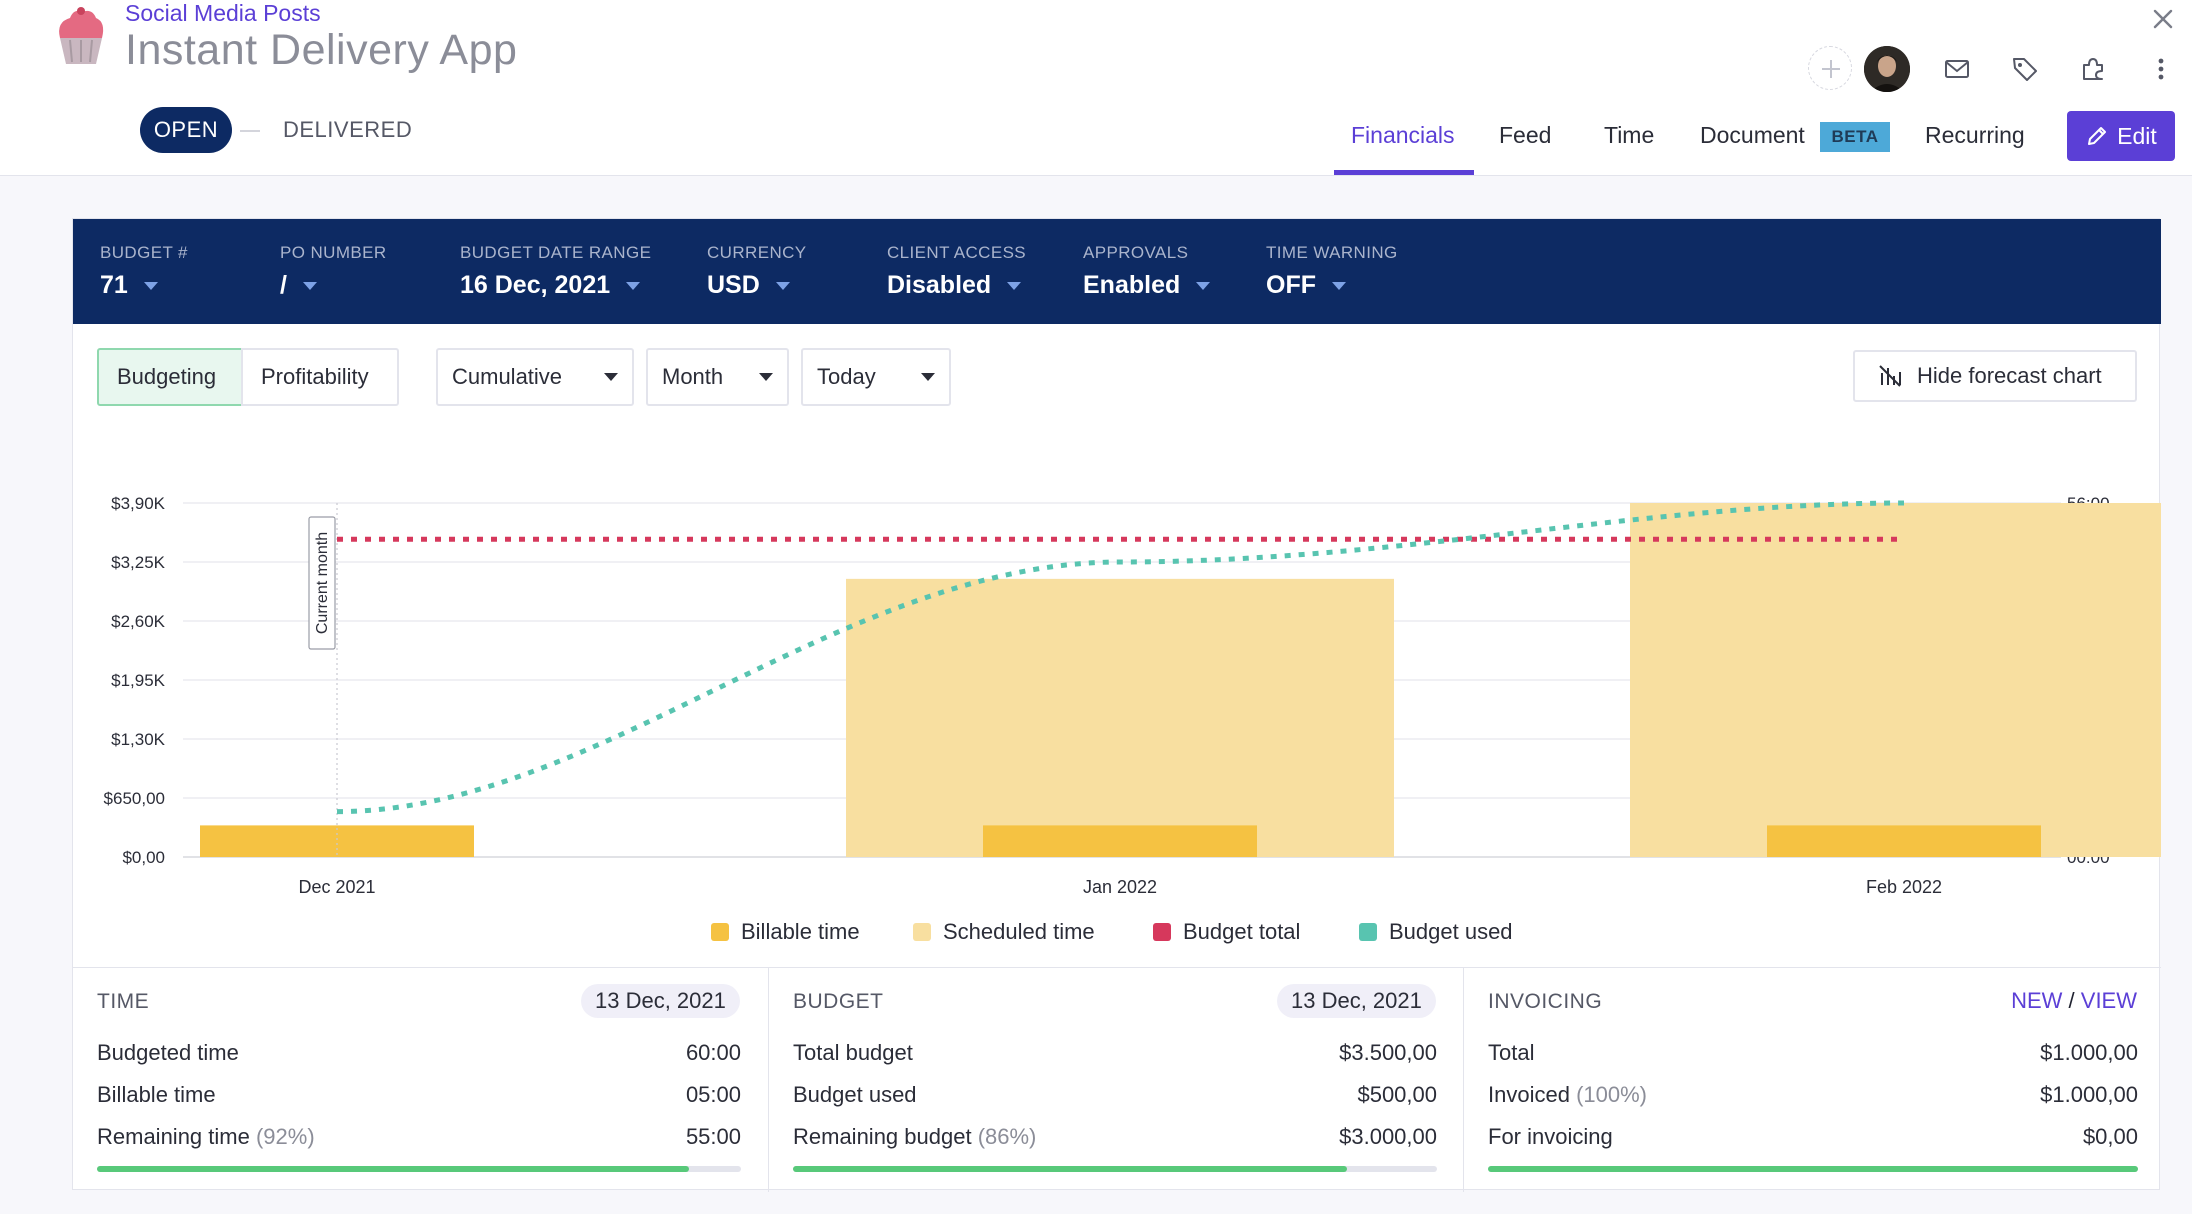  Describe the element at coordinates (2161, 69) in the screenshot. I see `more-vertical-icon` at that location.